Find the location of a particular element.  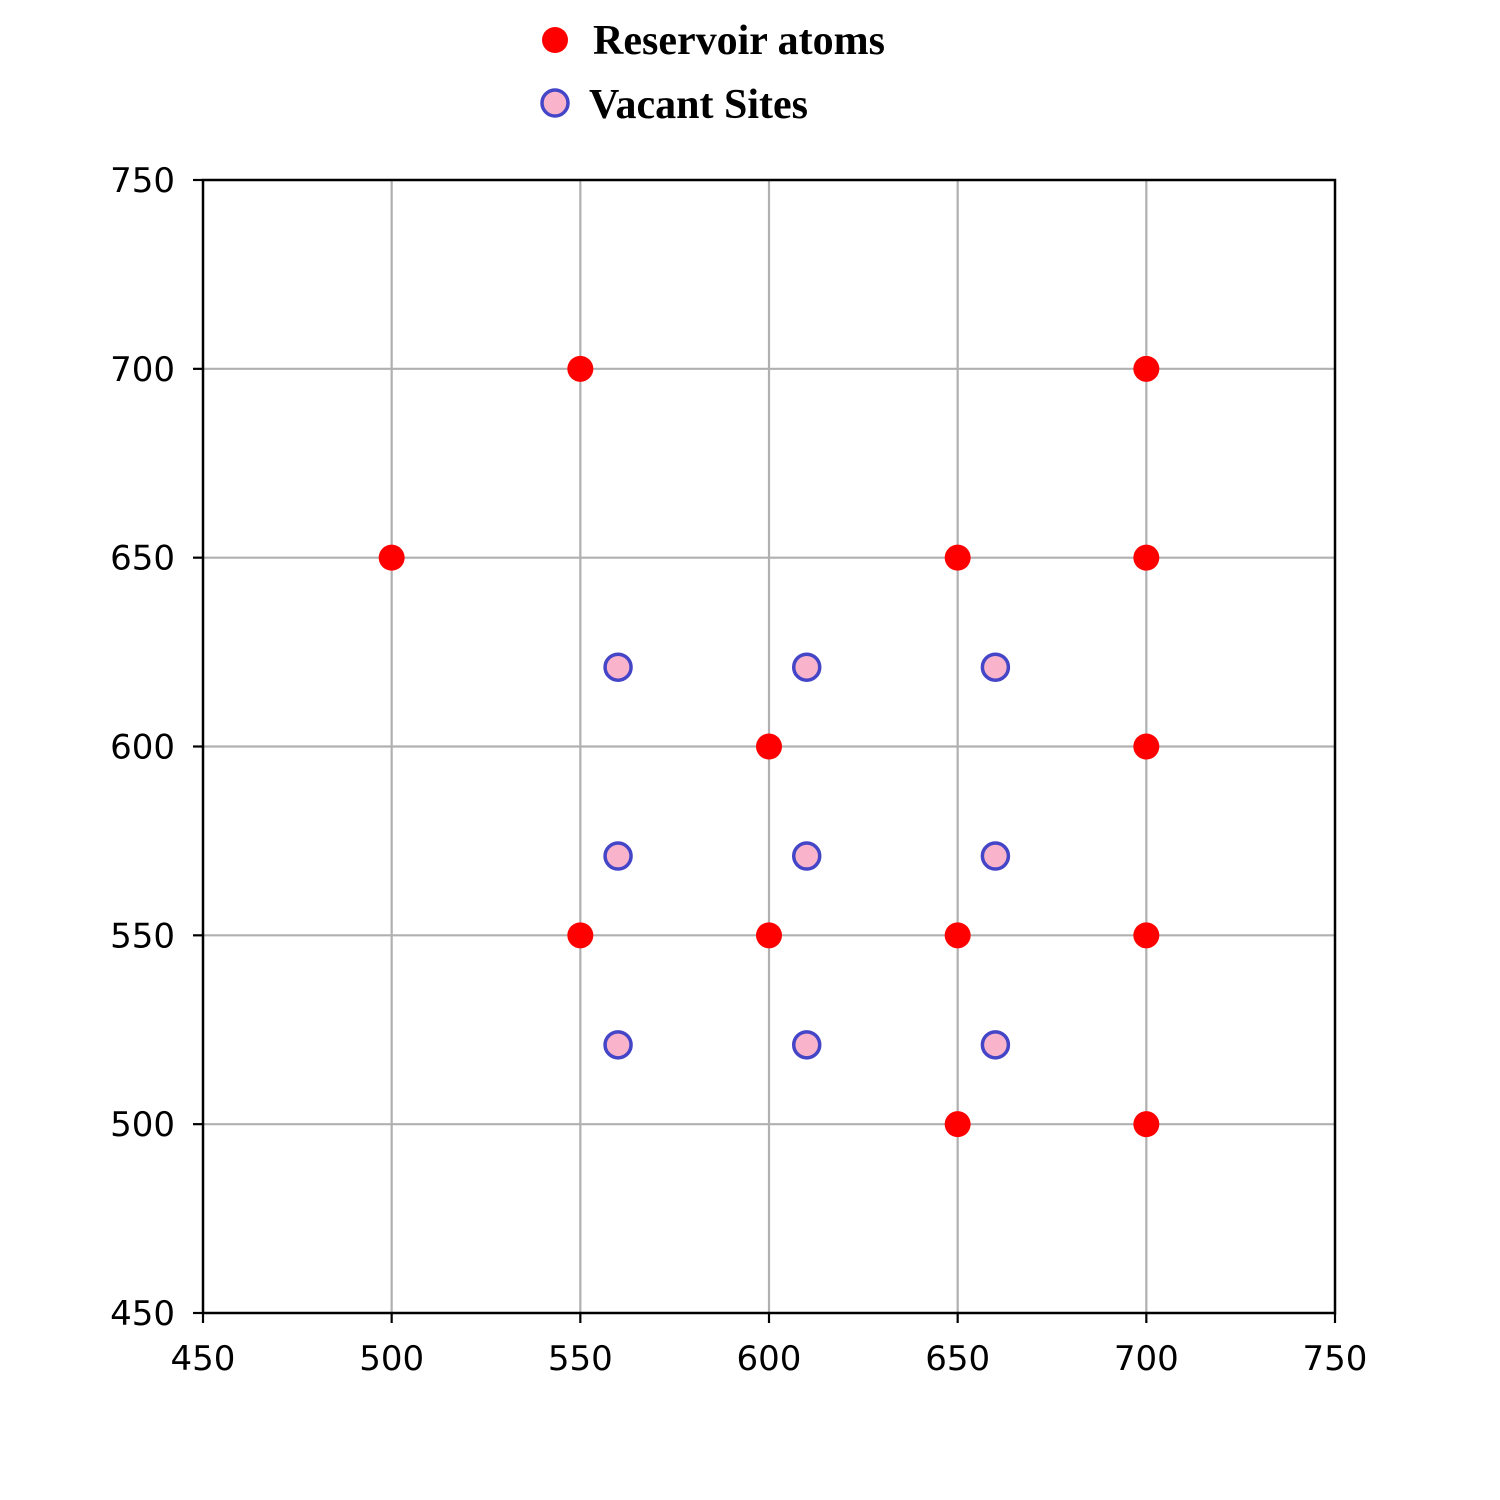

x-tick-label: 750 is located at coordinates (1335, 1359).